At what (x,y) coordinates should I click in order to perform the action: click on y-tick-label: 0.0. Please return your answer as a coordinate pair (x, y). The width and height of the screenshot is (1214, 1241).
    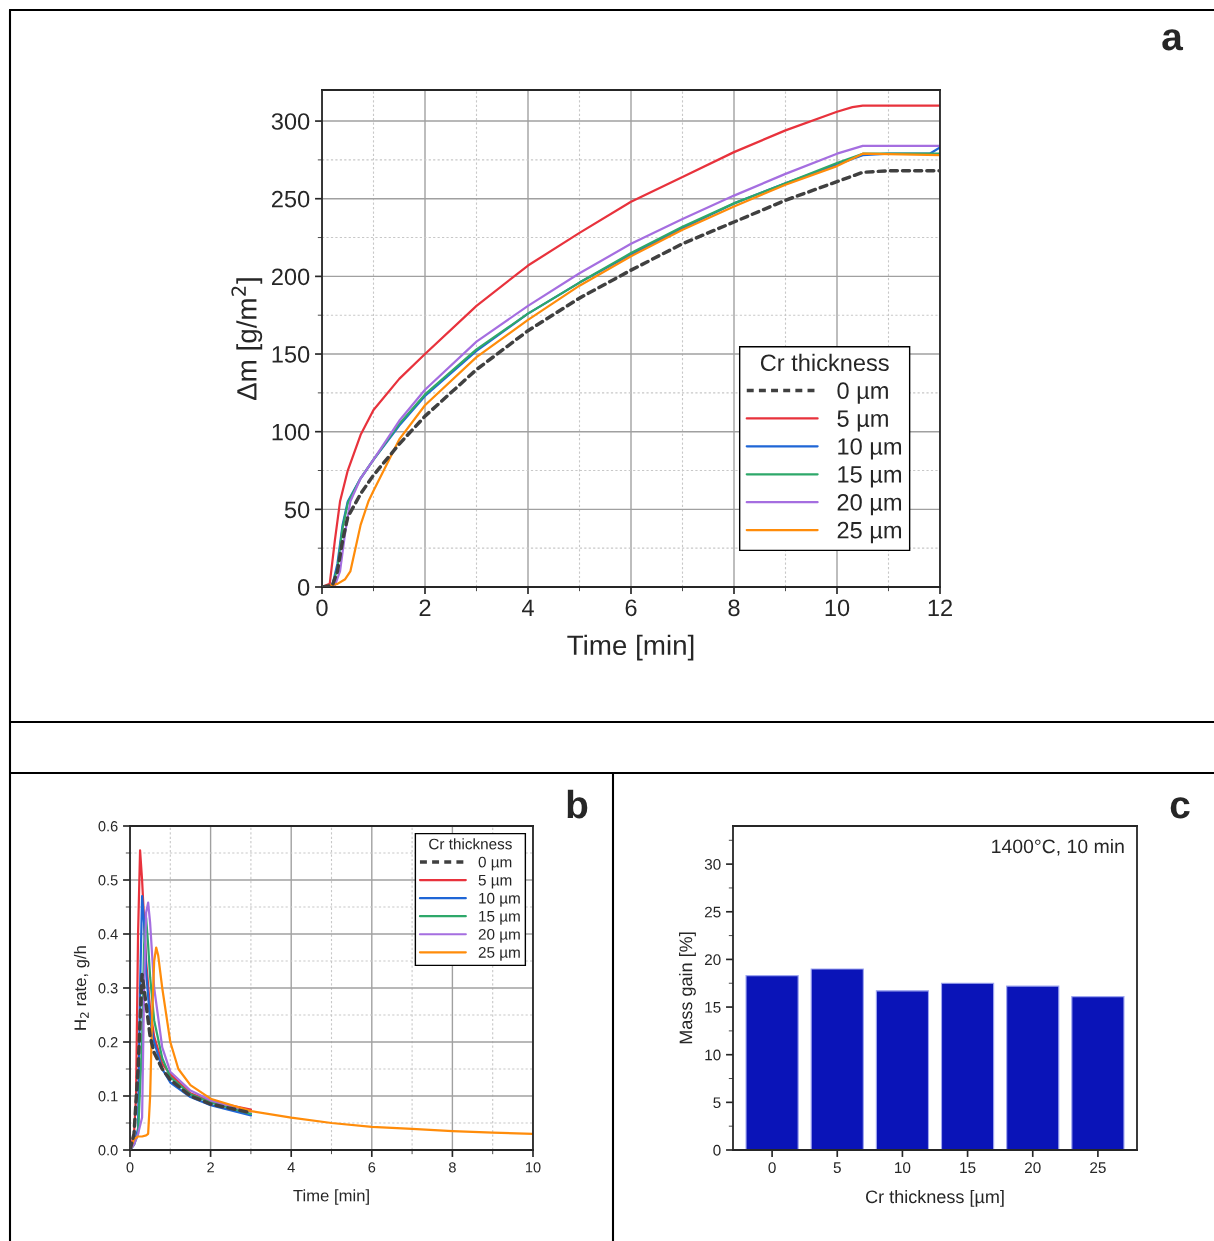
    Looking at the image, I should click on (108, 1150).